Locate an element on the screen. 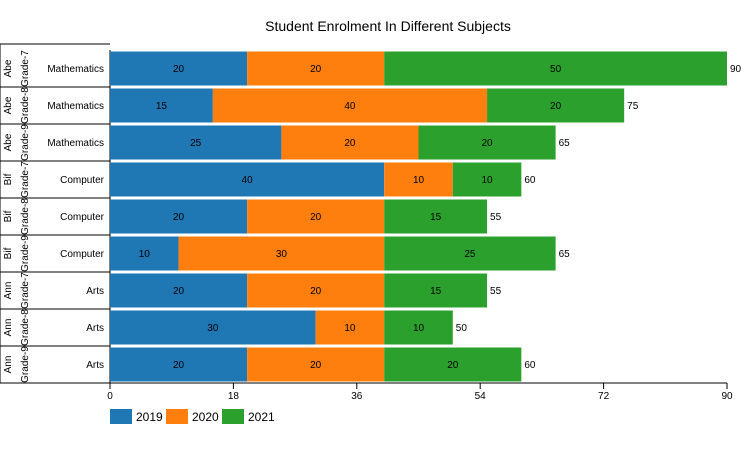  x-tick-label: 90 is located at coordinates (727, 396).